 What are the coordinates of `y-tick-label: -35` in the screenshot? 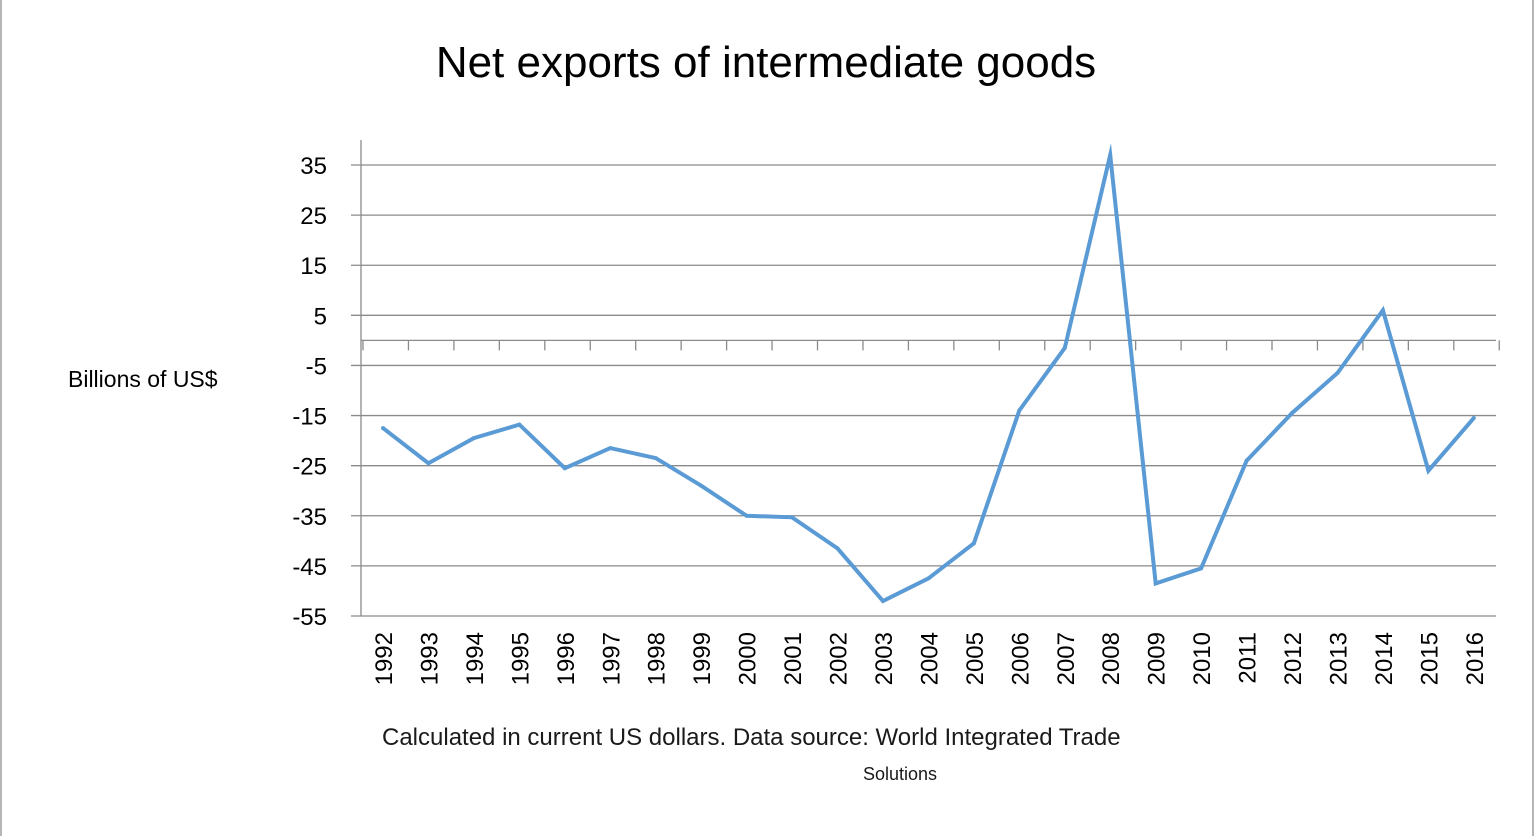 It's located at (309, 517).